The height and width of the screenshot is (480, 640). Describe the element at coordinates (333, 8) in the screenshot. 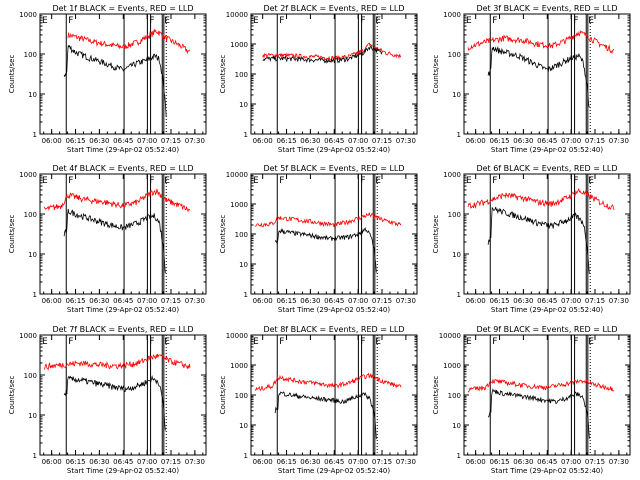

I see `panel-title: Det 2f BLACK = Events, RED = LLD` at that location.